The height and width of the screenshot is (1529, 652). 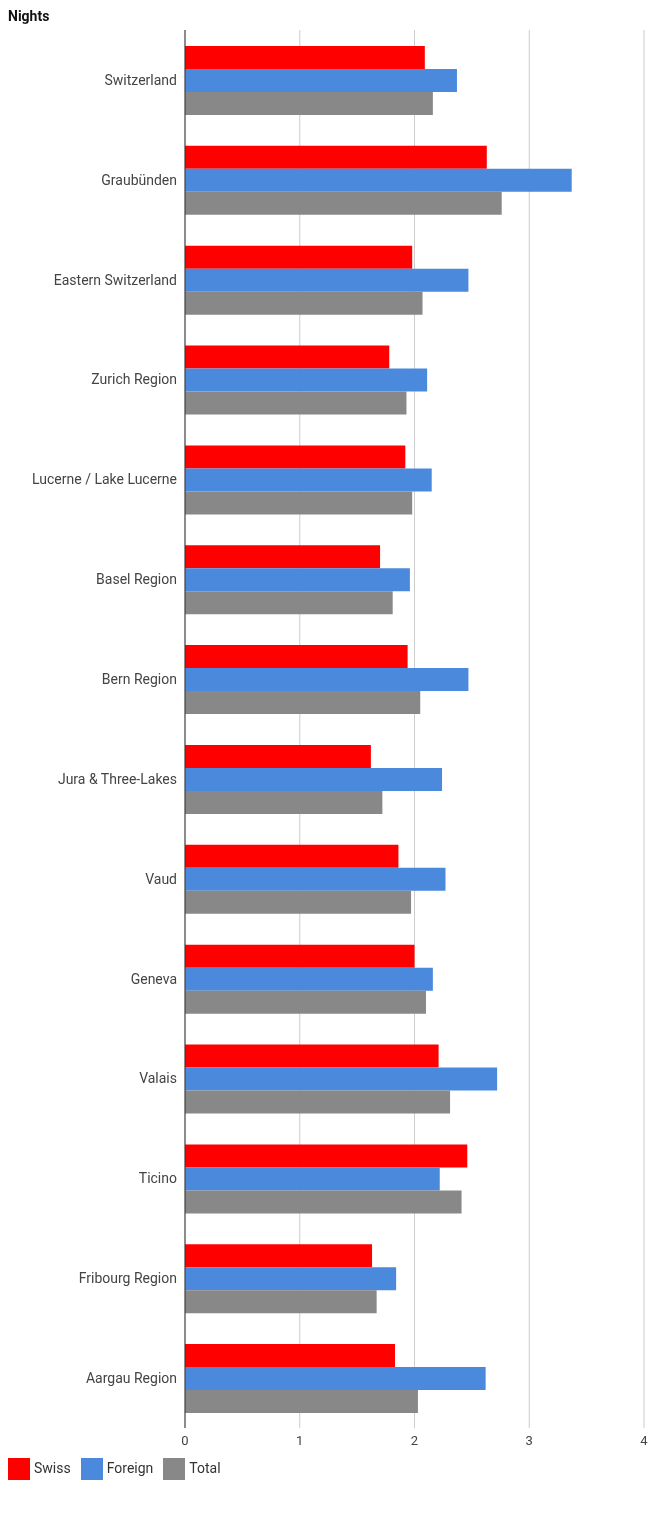 What do you see at coordinates (153, 978) in the screenshot?
I see `y-tick-label: Geneva` at bounding box center [153, 978].